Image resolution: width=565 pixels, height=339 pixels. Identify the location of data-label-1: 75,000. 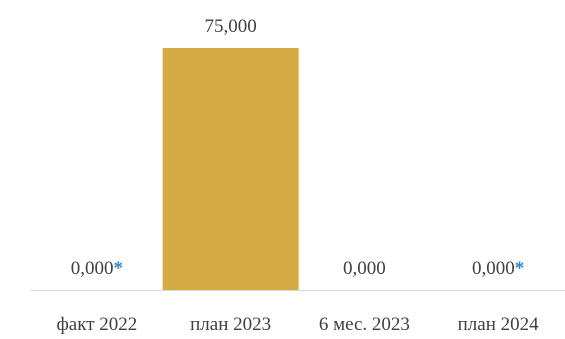
(231, 26).